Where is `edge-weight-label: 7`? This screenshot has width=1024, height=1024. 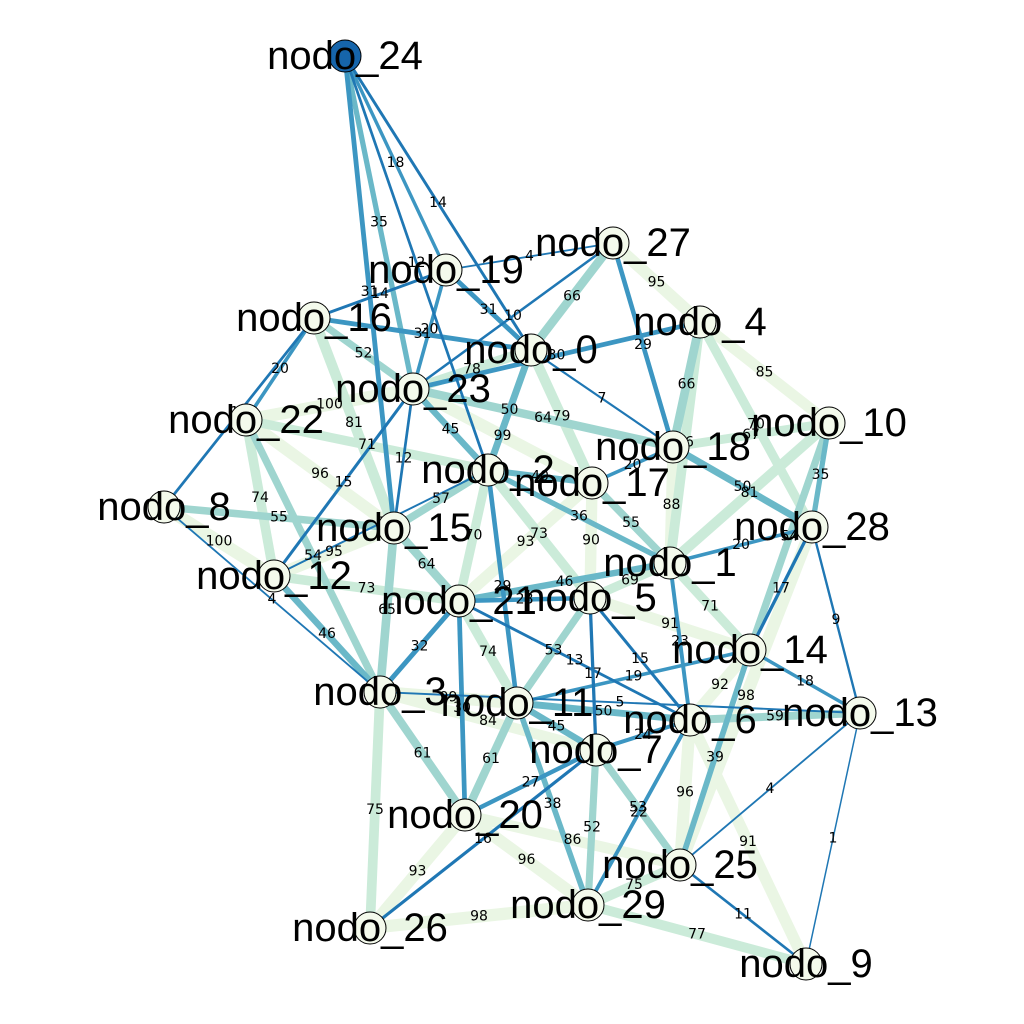
edge-weight-label: 7 is located at coordinates (602, 399).